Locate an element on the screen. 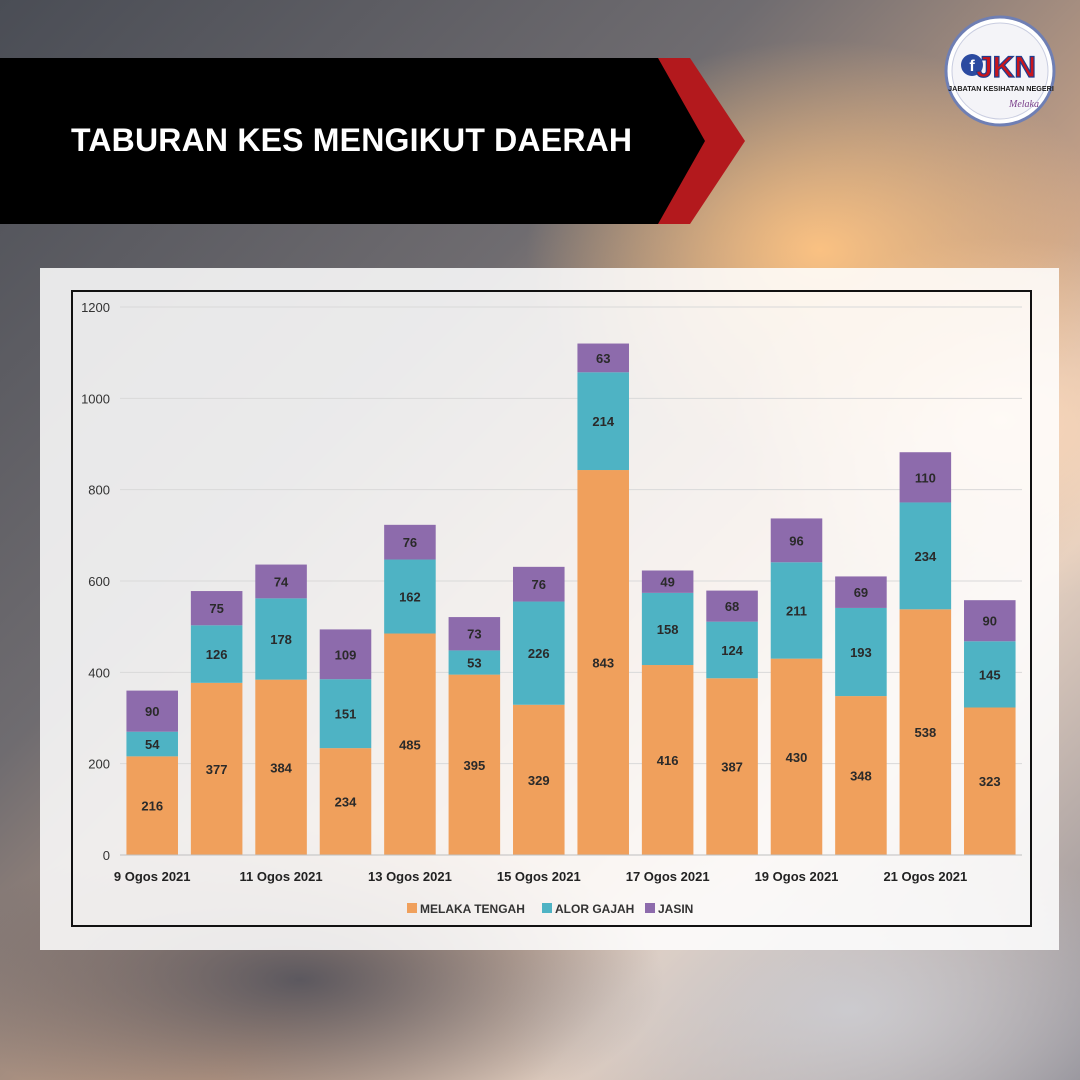 This screenshot has width=1080, height=1080. data-label: 211 is located at coordinates (796, 610).